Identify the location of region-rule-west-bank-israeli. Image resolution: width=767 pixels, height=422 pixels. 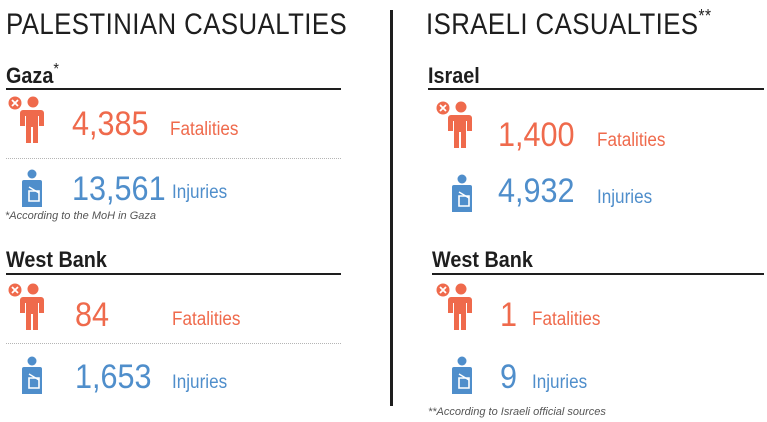
(598, 274).